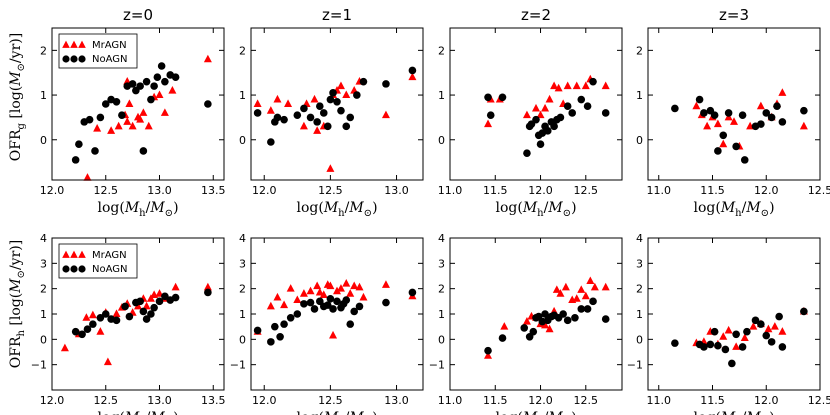 The image size is (830, 415). What do you see at coordinates (17, 97) in the screenshot?
I see `ylabel-top: OFRg [log(M⊙/yr)]` at bounding box center [17, 97].